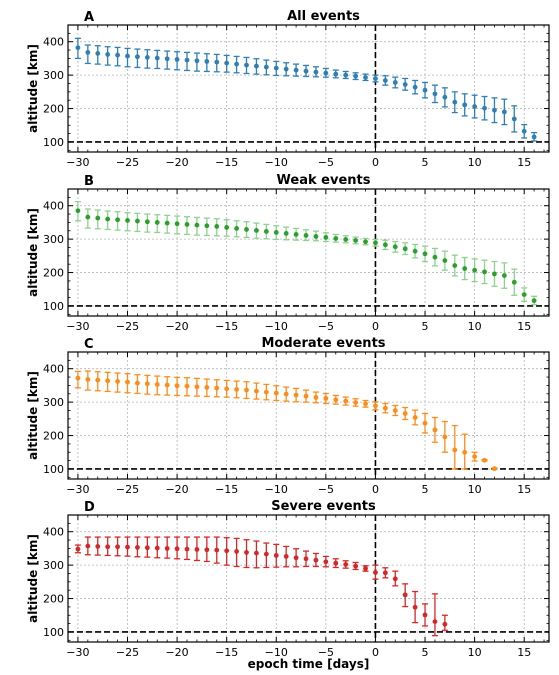 This screenshot has width=559, height=675. Describe the element at coordinates (127, 326) in the screenshot. I see `x-tick-label: −25` at that location.